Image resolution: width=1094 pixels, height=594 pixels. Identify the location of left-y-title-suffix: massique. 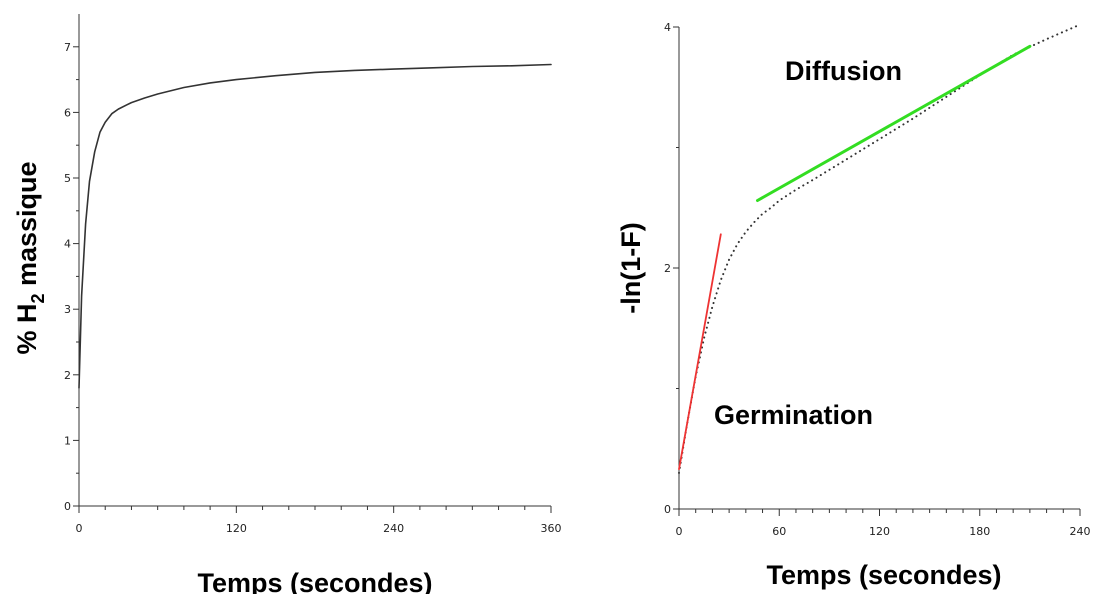
(27, 227).